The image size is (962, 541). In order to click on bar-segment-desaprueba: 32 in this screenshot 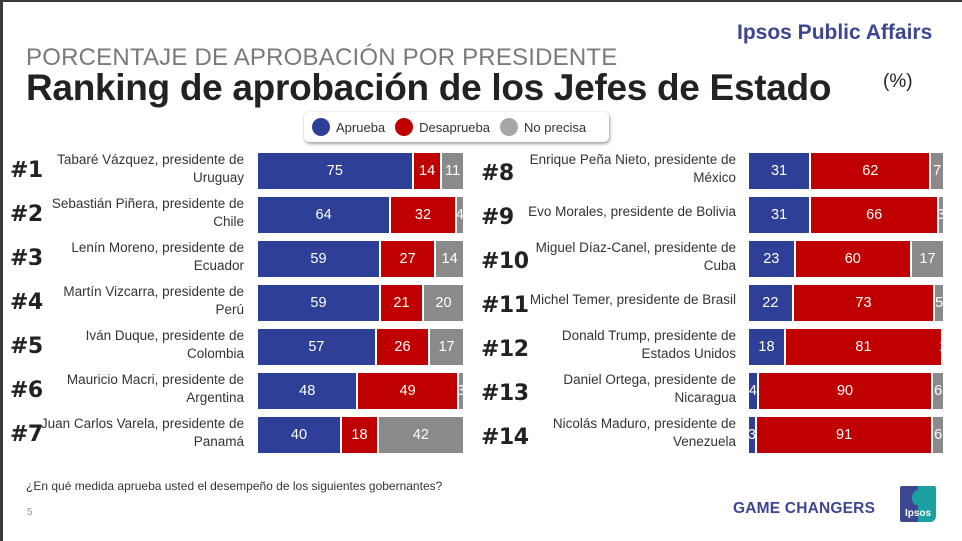, I will do `click(422, 215)`.